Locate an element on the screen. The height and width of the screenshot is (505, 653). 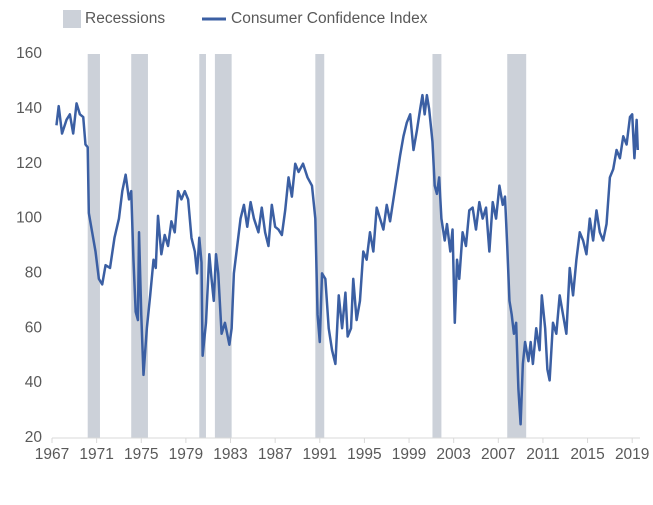
x-tick-label: 1975 is located at coordinates (141, 454).